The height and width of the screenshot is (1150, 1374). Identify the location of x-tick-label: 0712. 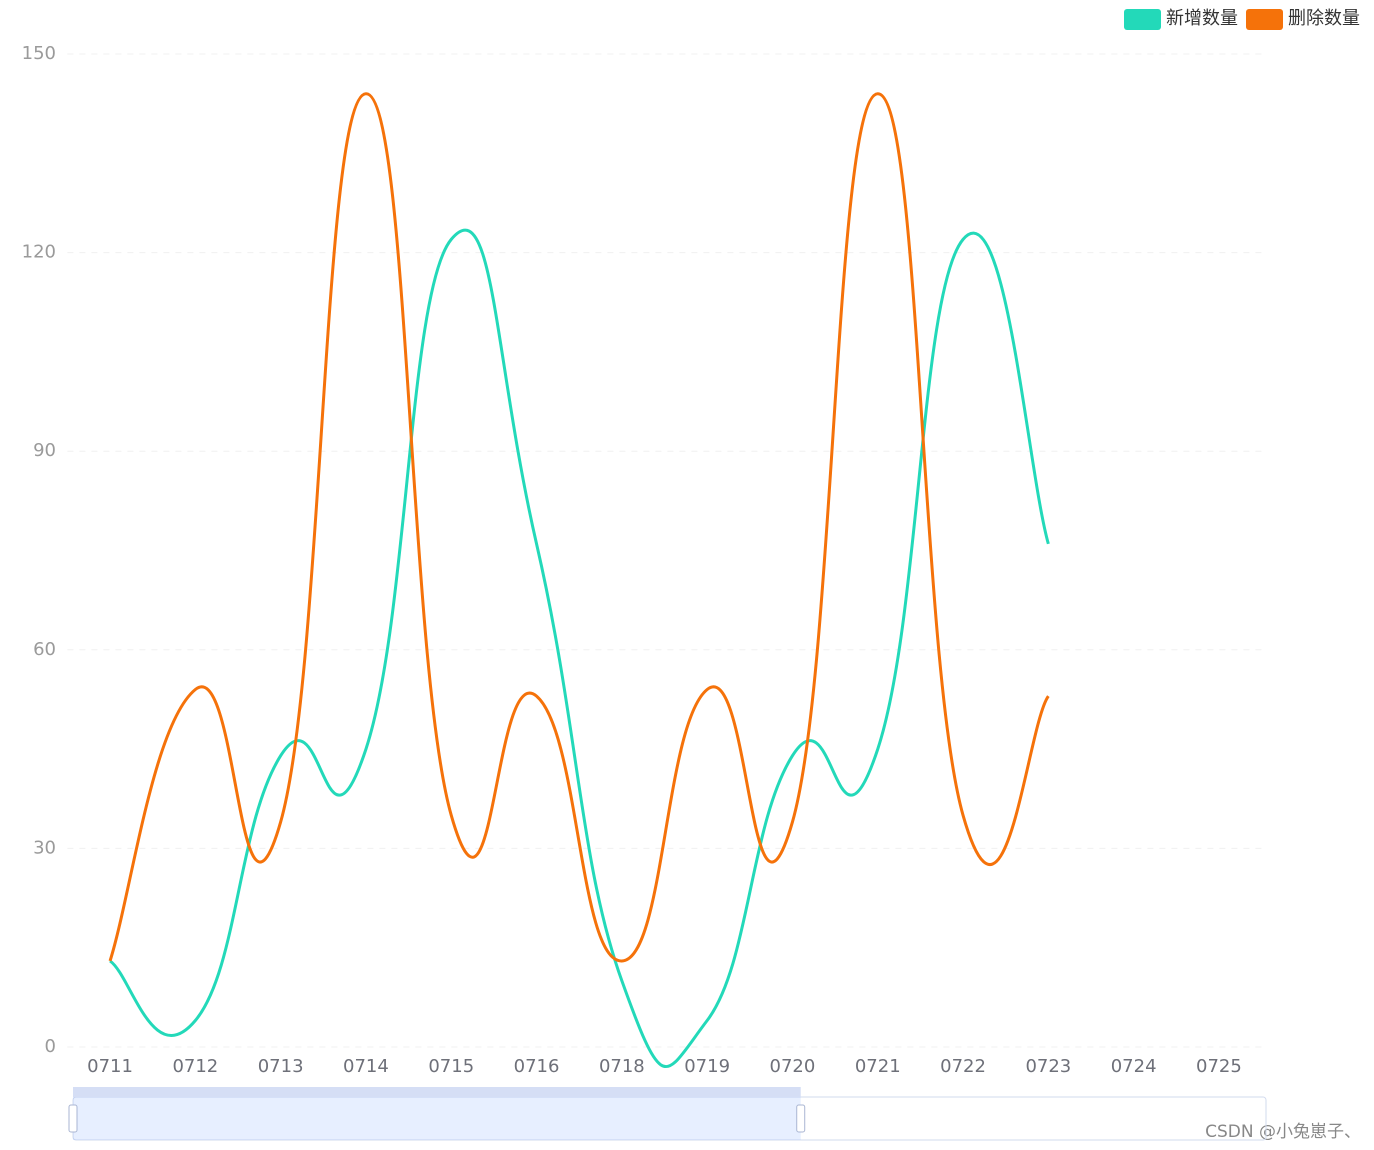
(195, 1066).